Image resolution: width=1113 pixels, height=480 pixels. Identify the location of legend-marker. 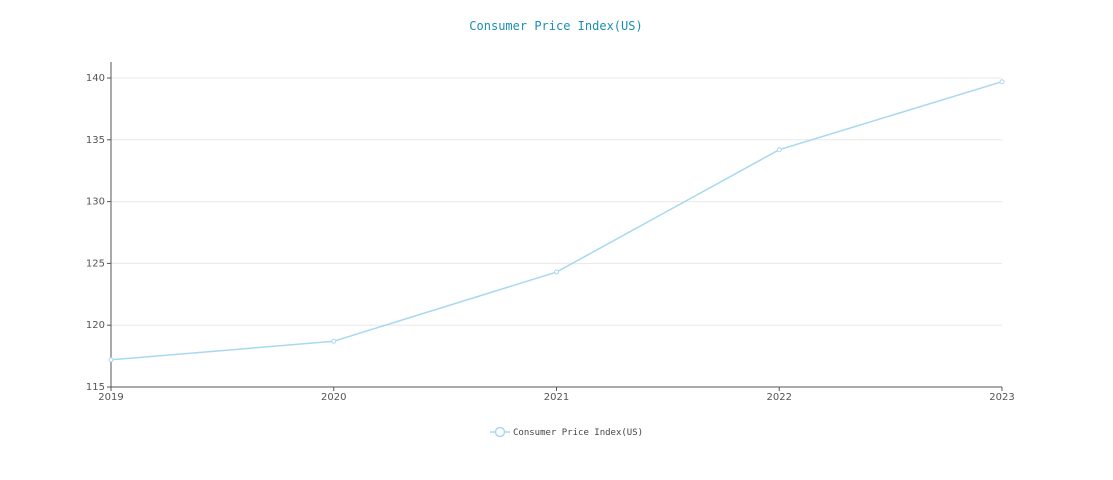
(500, 432).